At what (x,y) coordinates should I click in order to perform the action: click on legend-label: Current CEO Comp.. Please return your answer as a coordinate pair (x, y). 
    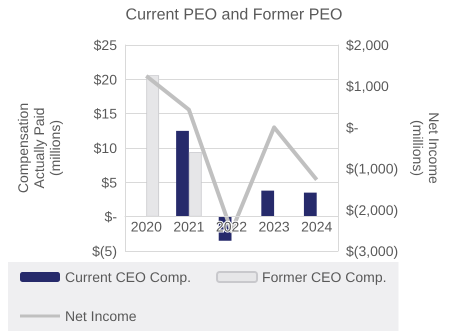
    Looking at the image, I should click on (128, 277).